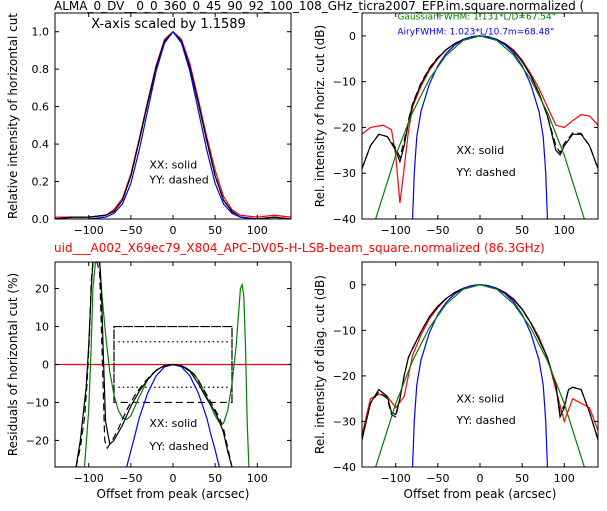 This screenshot has height=511, width=607. I want to click on y-axis-label: Relative intensity of horizontal cut, so click(13, 116).